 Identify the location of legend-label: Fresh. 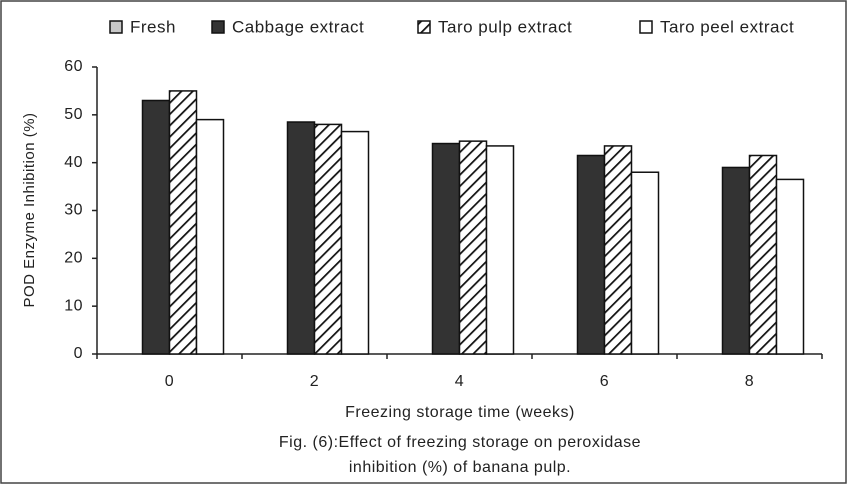
(153, 26).